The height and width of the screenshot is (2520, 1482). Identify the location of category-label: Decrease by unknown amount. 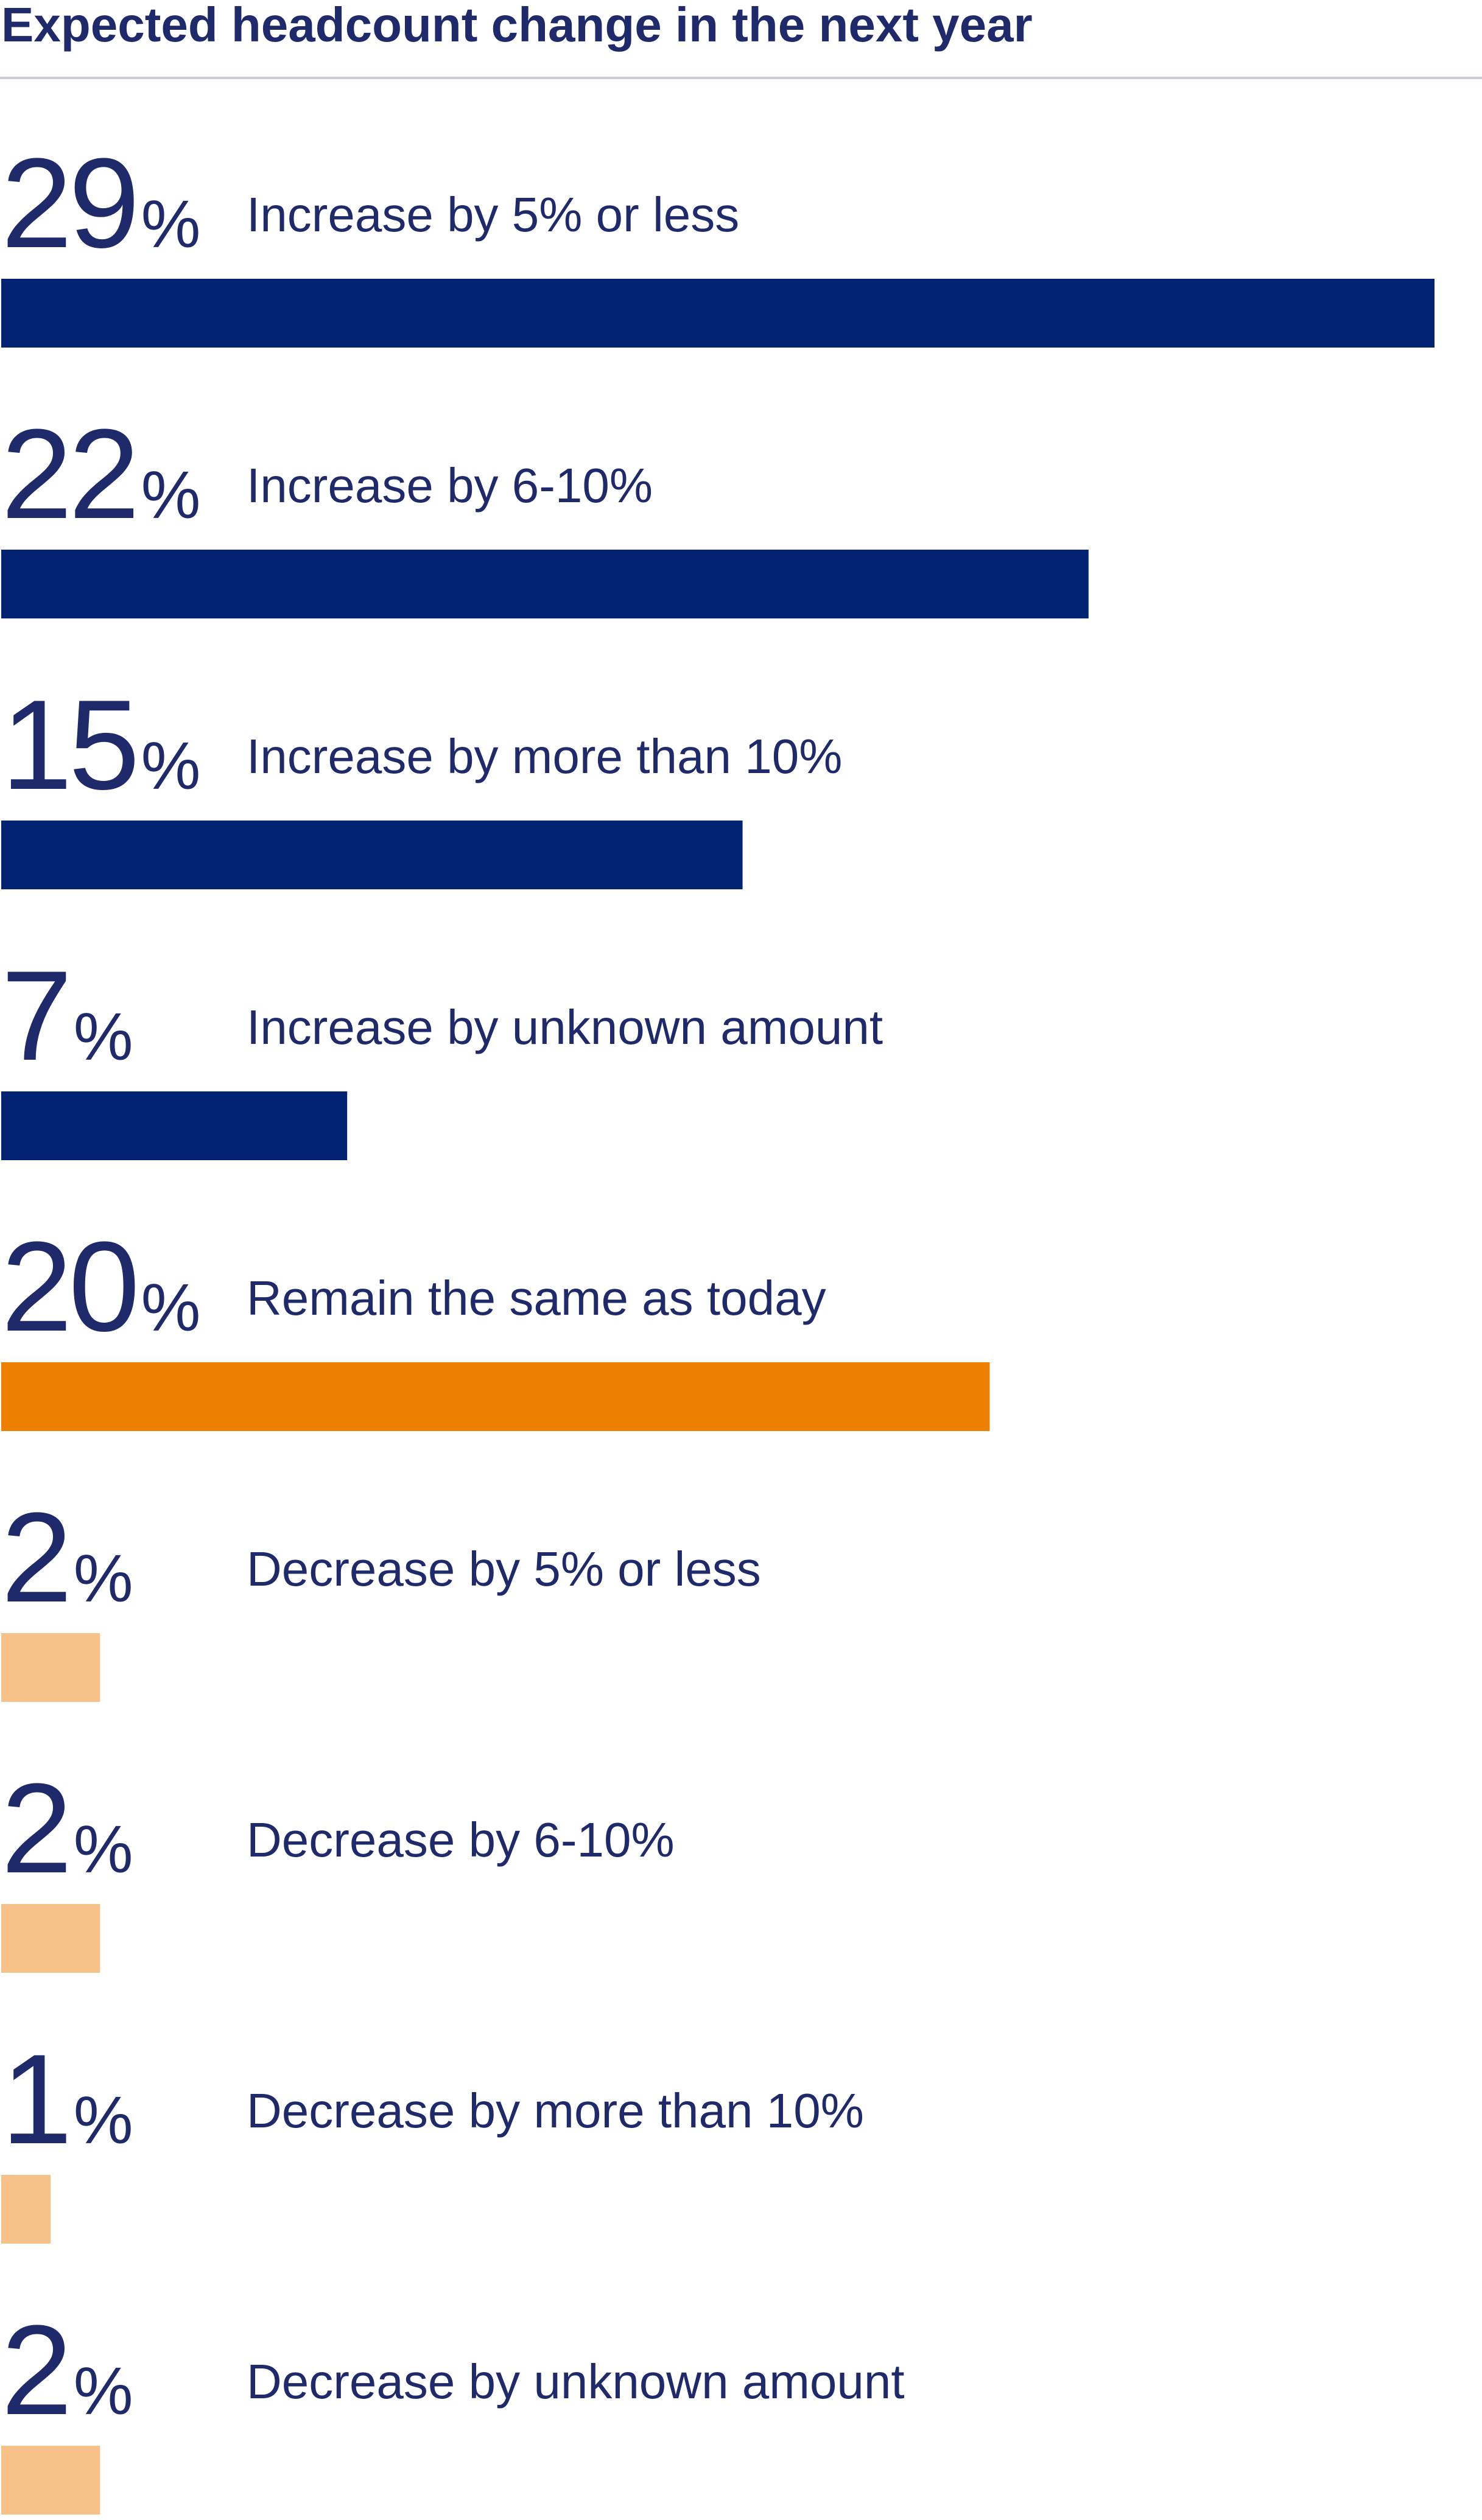
(576, 2381).